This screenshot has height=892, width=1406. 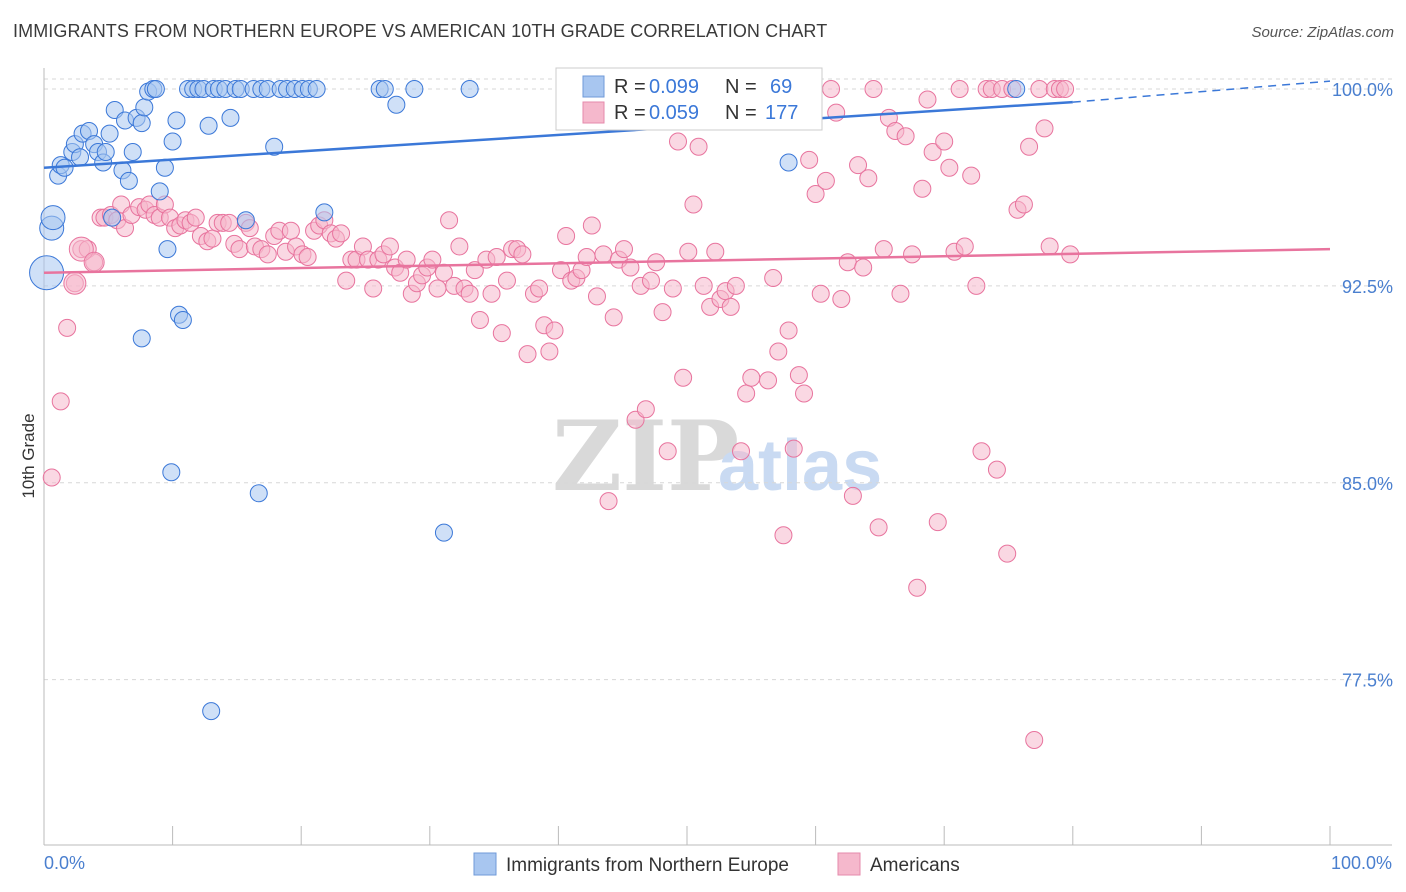 What do you see at coordinates (687, 835) in the screenshot?
I see `x-axis-ticks` at bounding box center [687, 835].